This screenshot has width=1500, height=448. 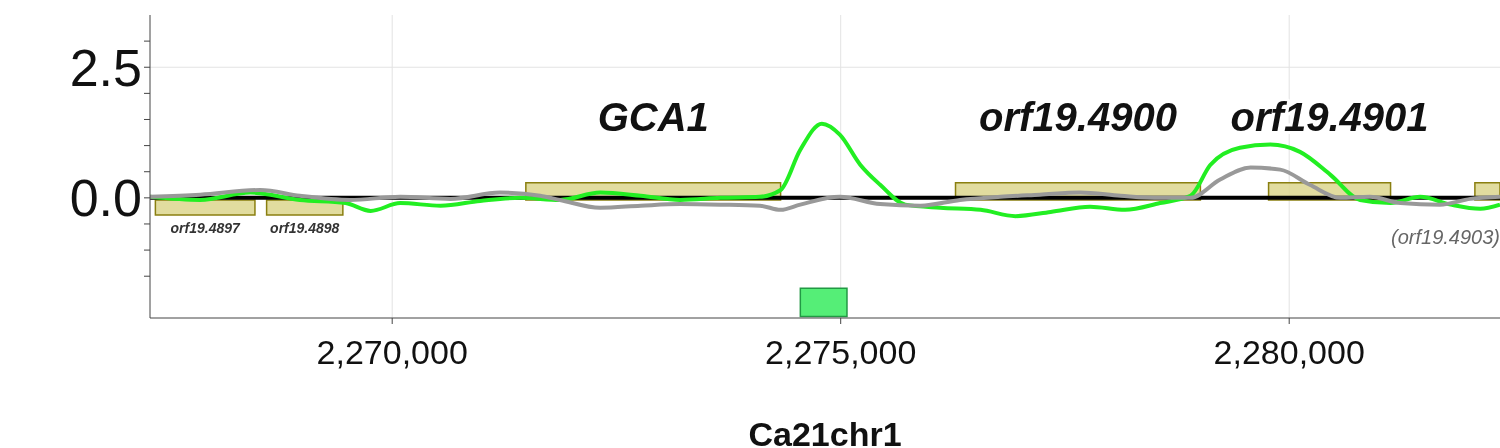 I want to click on band-label: orf19.4900, so click(x=1078, y=116).